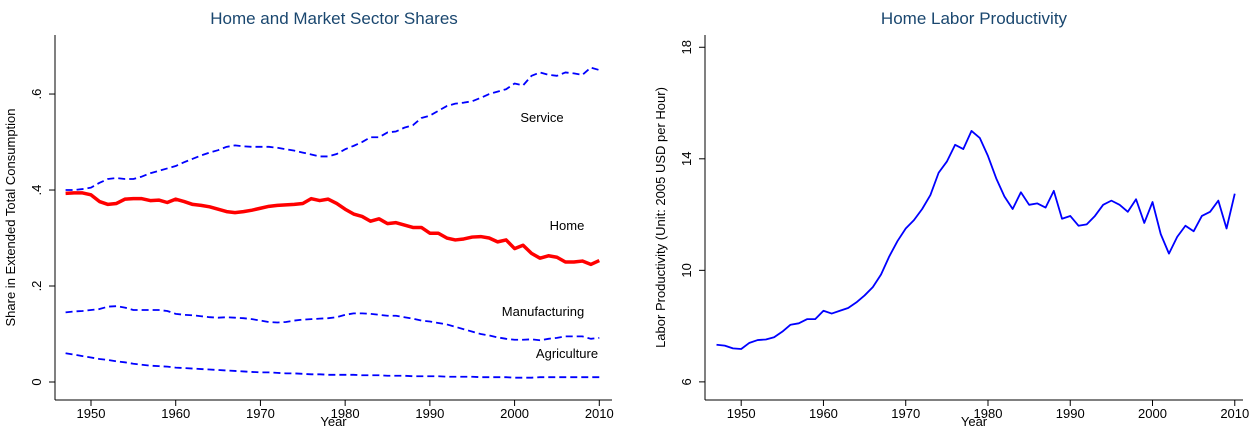 Image resolution: width=1253 pixels, height=431 pixels. What do you see at coordinates (334, 18) in the screenshot?
I see `chart-title: Home and Market Sector Shares` at bounding box center [334, 18].